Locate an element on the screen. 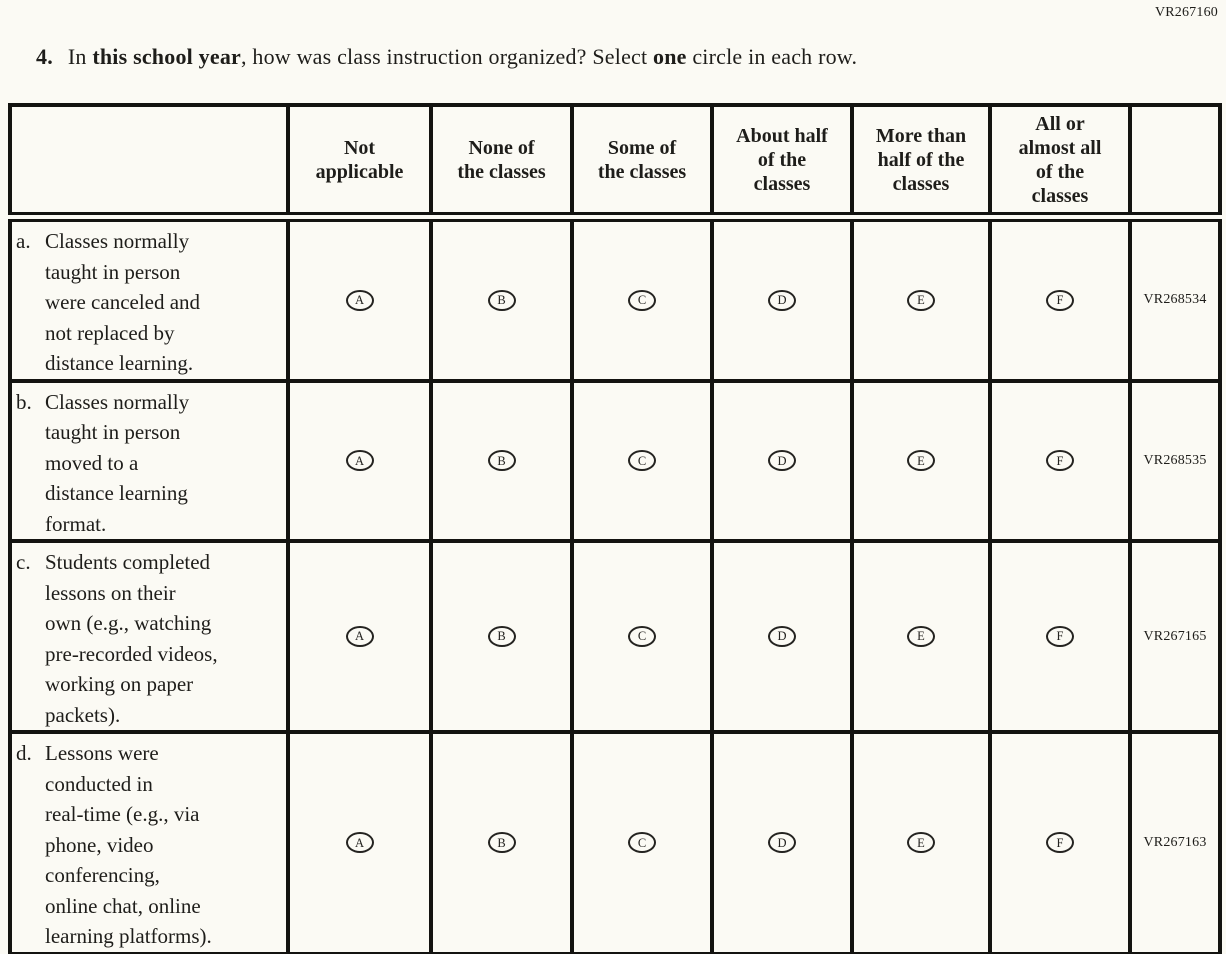 Image resolution: width=1226 pixels, height=954 pixels. row-letter: b. is located at coordinates (24, 401).